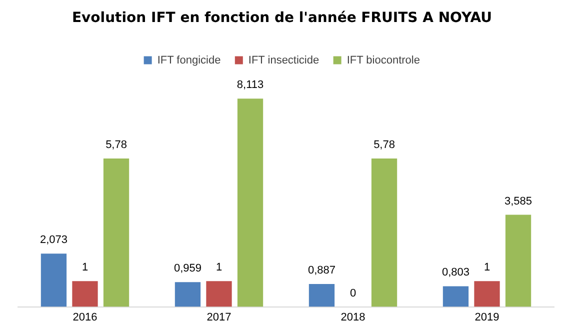 The width and height of the screenshot is (564, 332). What do you see at coordinates (383, 60) in the screenshot?
I see `legend-label: IFT biocontrole` at bounding box center [383, 60].